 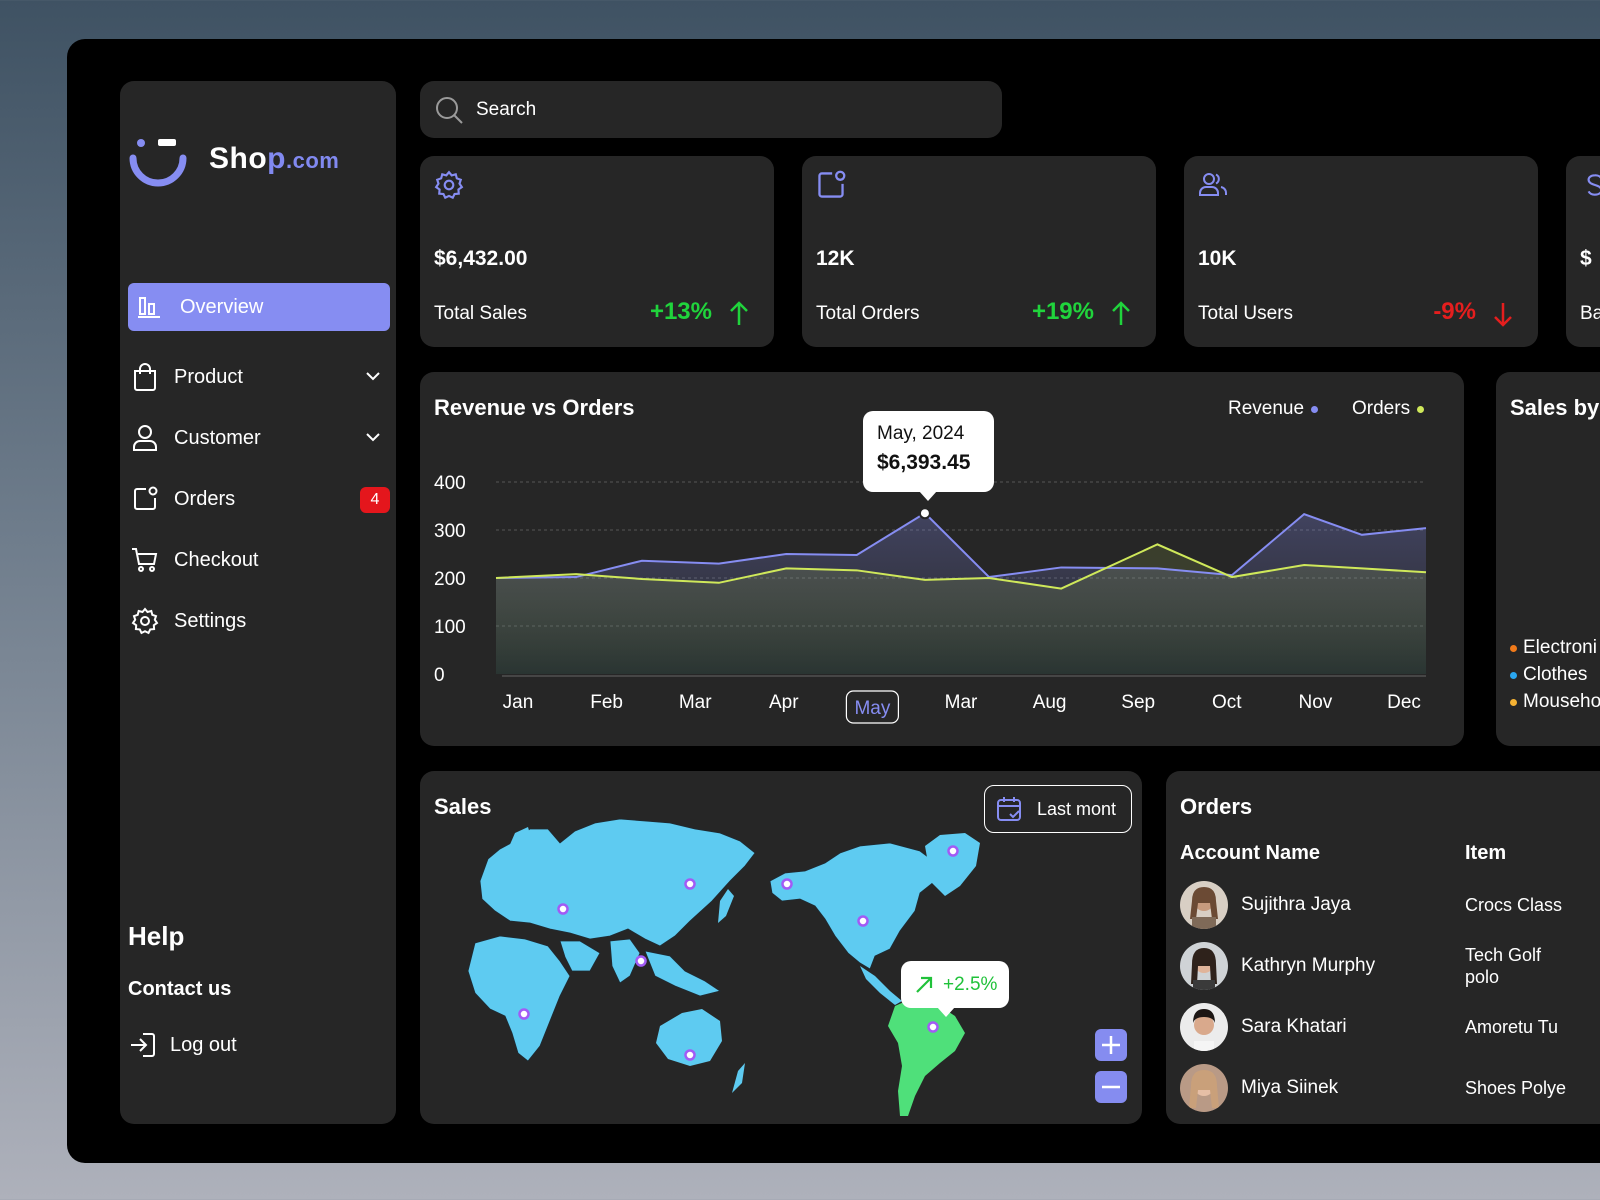 What do you see at coordinates (855, 906) in the screenshot?
I see `north-america-region` at bounding box center [855, 906].